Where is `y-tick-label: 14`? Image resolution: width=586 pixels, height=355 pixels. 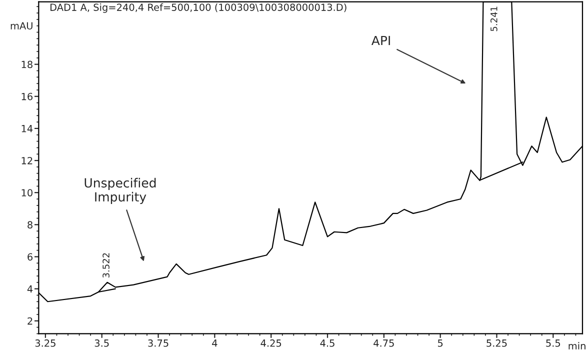
y-tick-label: 14 is located at coordinates (27, 128).